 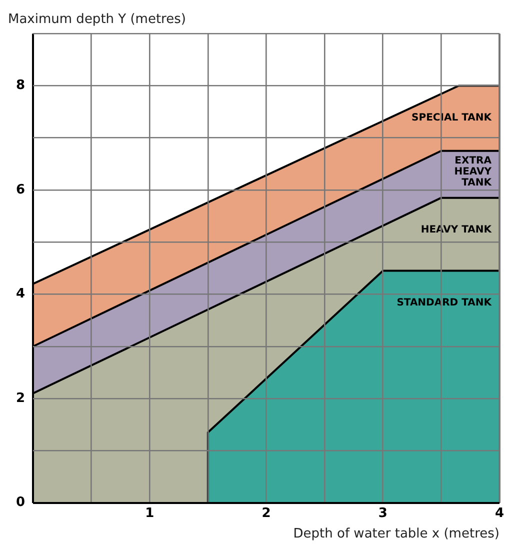 What do you see at coordinates (499, 513) in the screenshot?
I see `x-tick-label: 4` at bounding box center [499, 513].